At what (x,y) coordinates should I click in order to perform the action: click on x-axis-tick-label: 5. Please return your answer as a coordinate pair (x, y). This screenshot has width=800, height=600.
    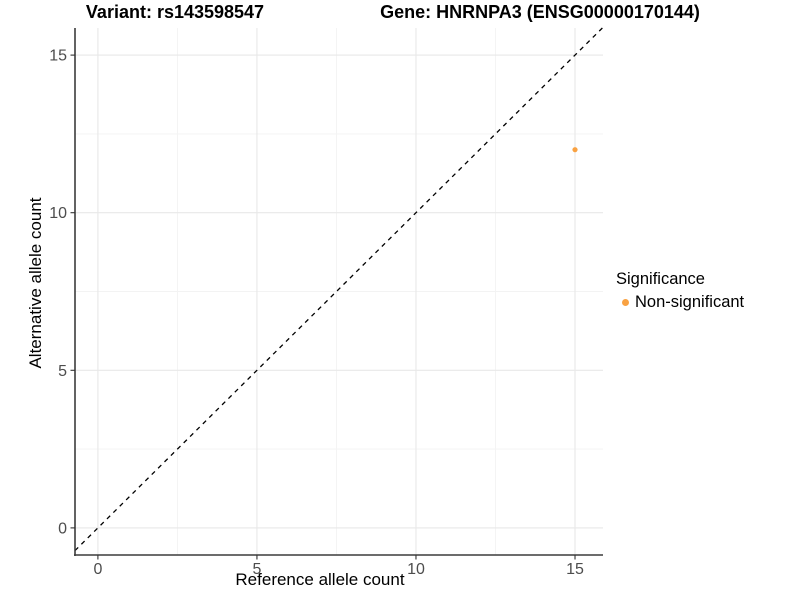
    Looking at the image, I should click on (256, 569).